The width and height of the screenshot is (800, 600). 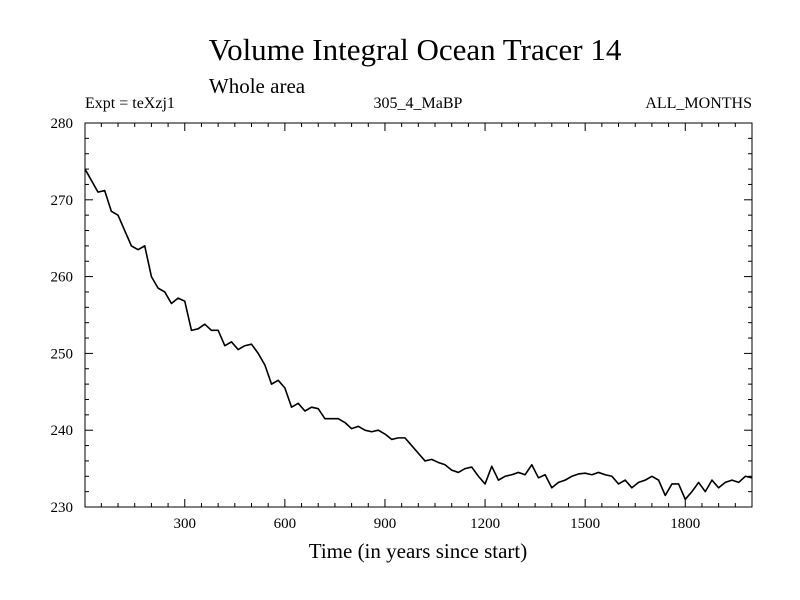 What do you see at coordinates (62, 278) in the screenshot?
I see `y-tick-label: 260` at bounding box center [62, 278].